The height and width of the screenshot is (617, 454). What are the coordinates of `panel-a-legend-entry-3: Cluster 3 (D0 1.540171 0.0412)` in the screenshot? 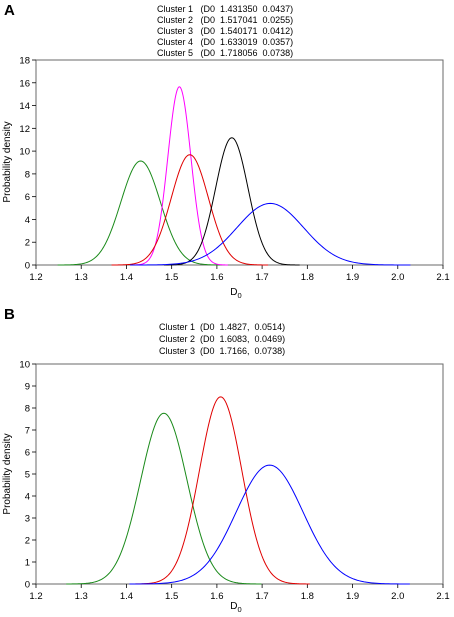 It's located at (225, 31).